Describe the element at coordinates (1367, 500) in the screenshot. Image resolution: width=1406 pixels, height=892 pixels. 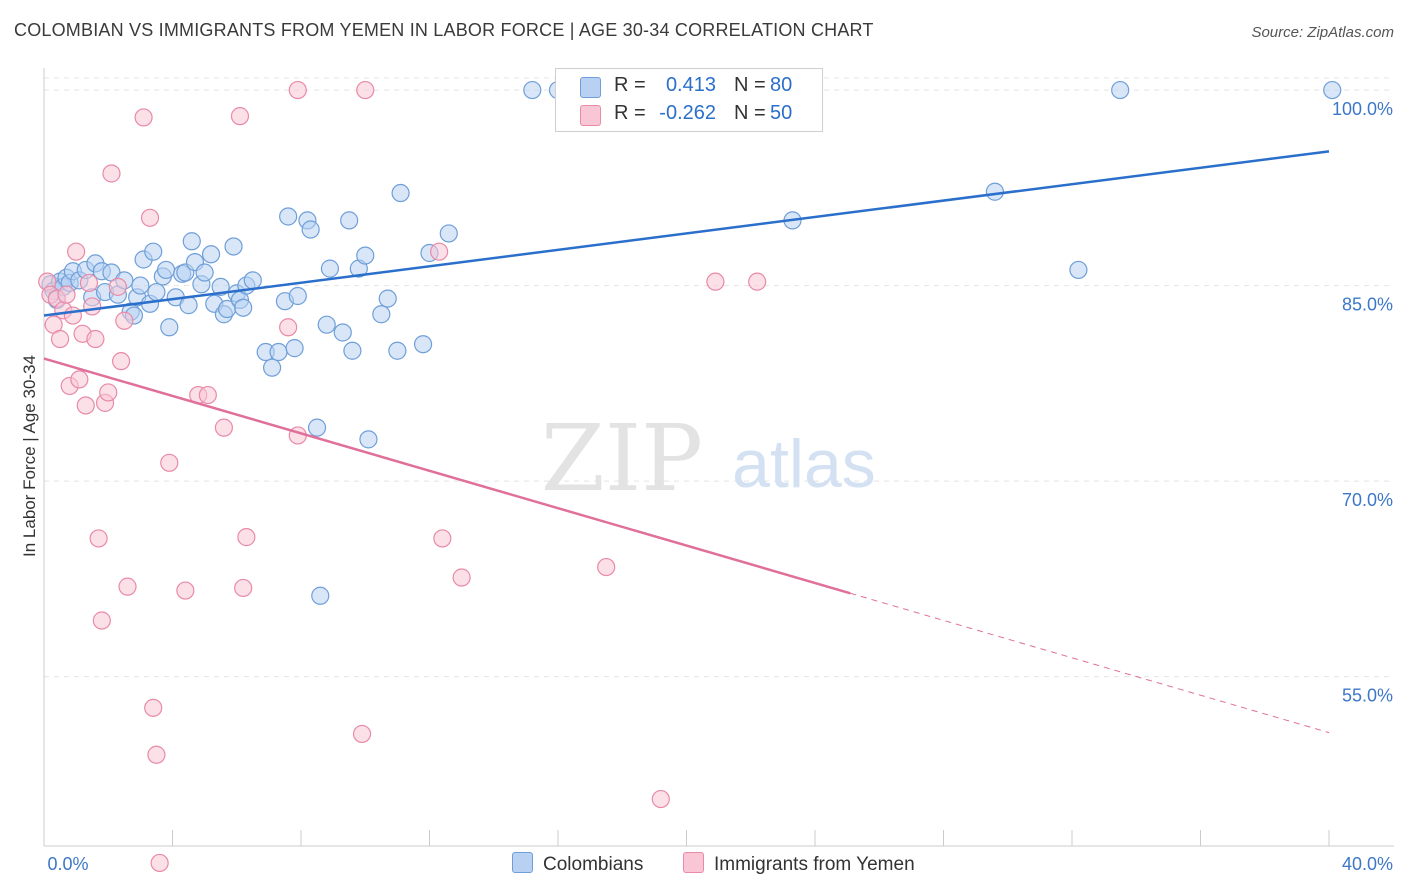
I see `y-tick-label: 70.0%` at that location.